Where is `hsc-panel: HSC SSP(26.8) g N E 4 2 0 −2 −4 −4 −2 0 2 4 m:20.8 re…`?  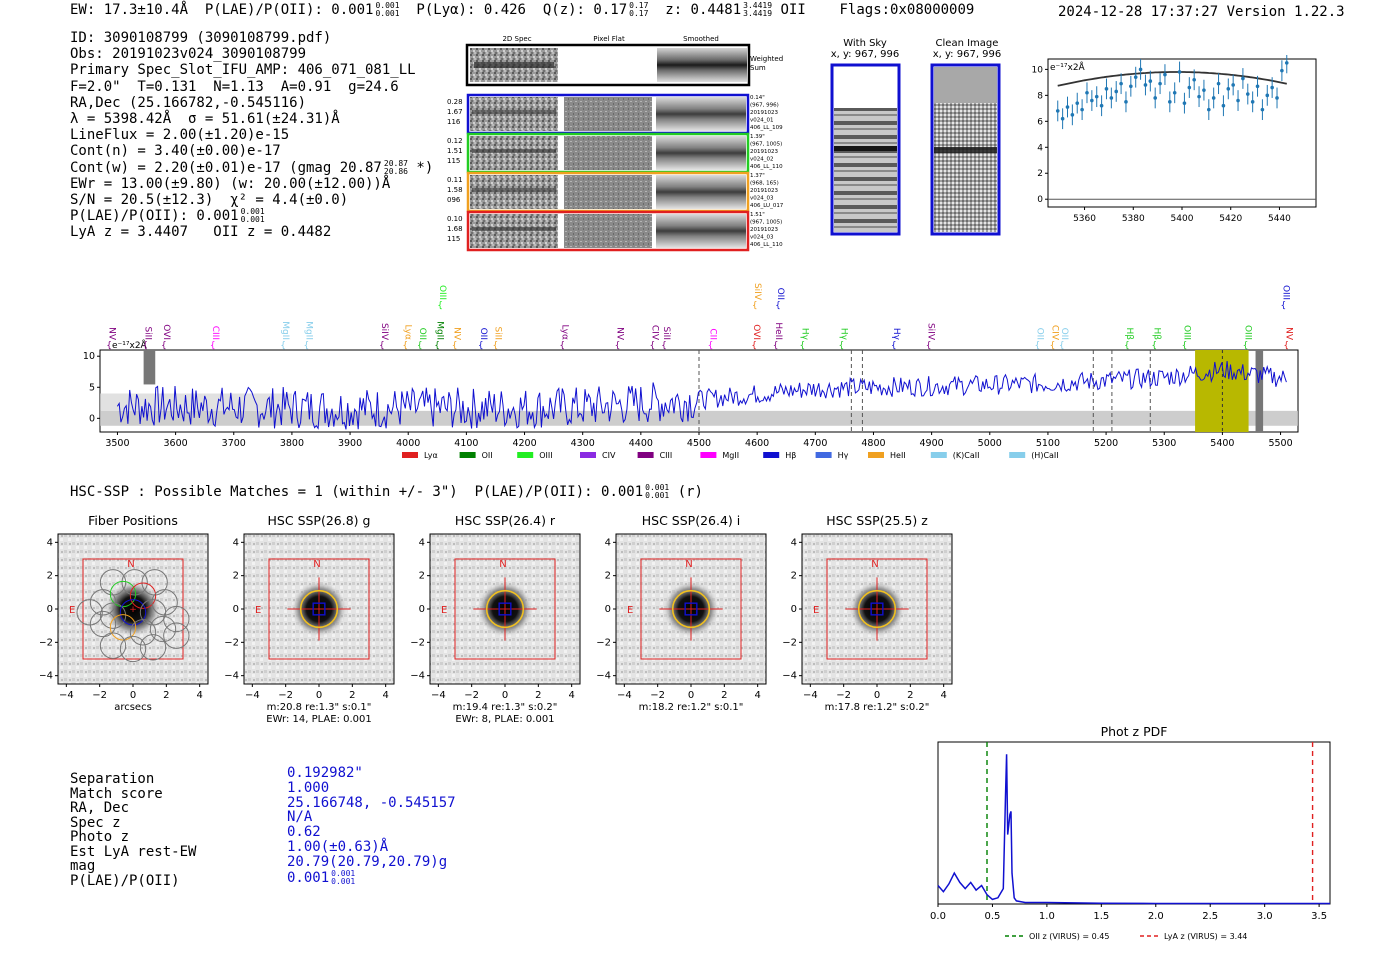
hsc-panel: HSC SSP(26.8) g N E 4 2 0 −2 −4 −4 −2 0 2 4 m:20.8 re… is located at coordinates (309, 619).